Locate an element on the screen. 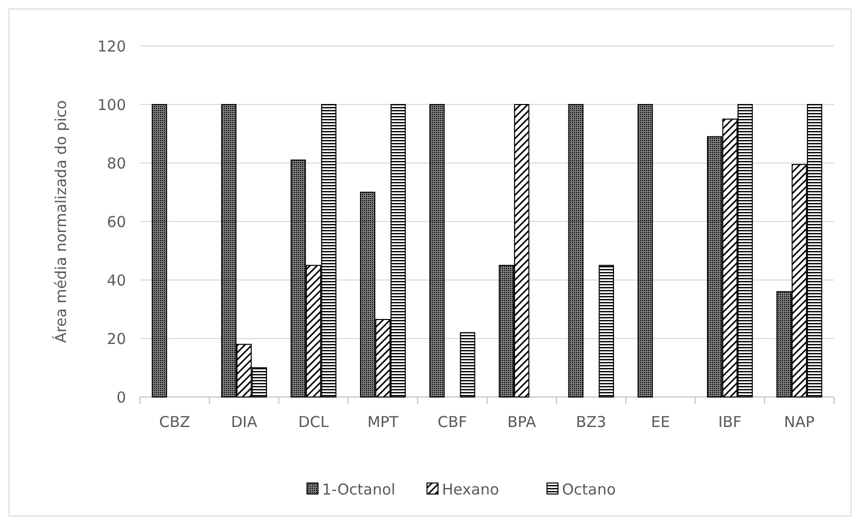 This screenshot has height=517, width=860. y-tick-label: 20 is located at coordinates (116, 339).